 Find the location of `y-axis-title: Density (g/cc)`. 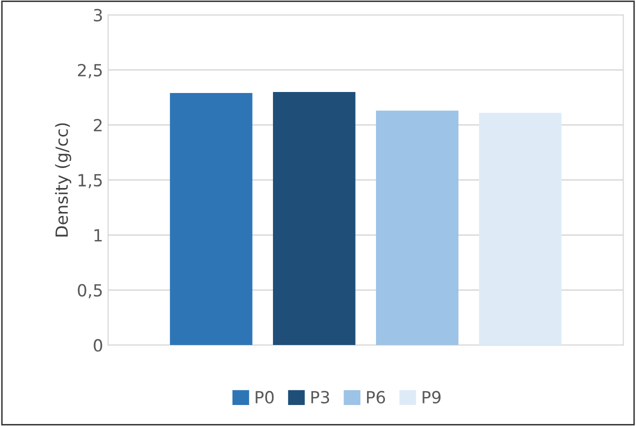

y-axis-title: Density (g/cc) is located at coordinates (63, 179).